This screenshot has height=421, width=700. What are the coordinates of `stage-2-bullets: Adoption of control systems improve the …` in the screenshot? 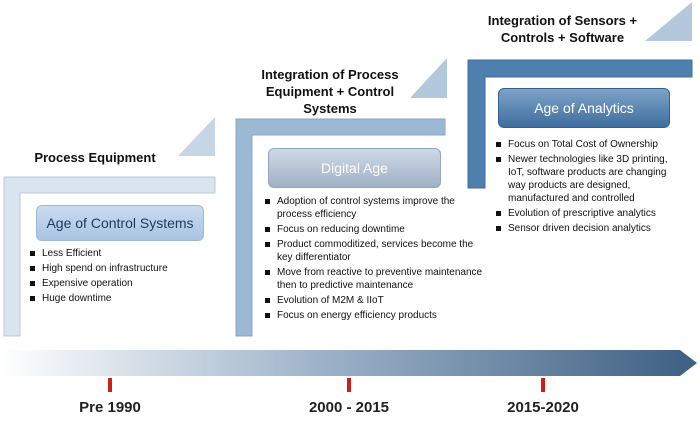 It's located at (374, 259).